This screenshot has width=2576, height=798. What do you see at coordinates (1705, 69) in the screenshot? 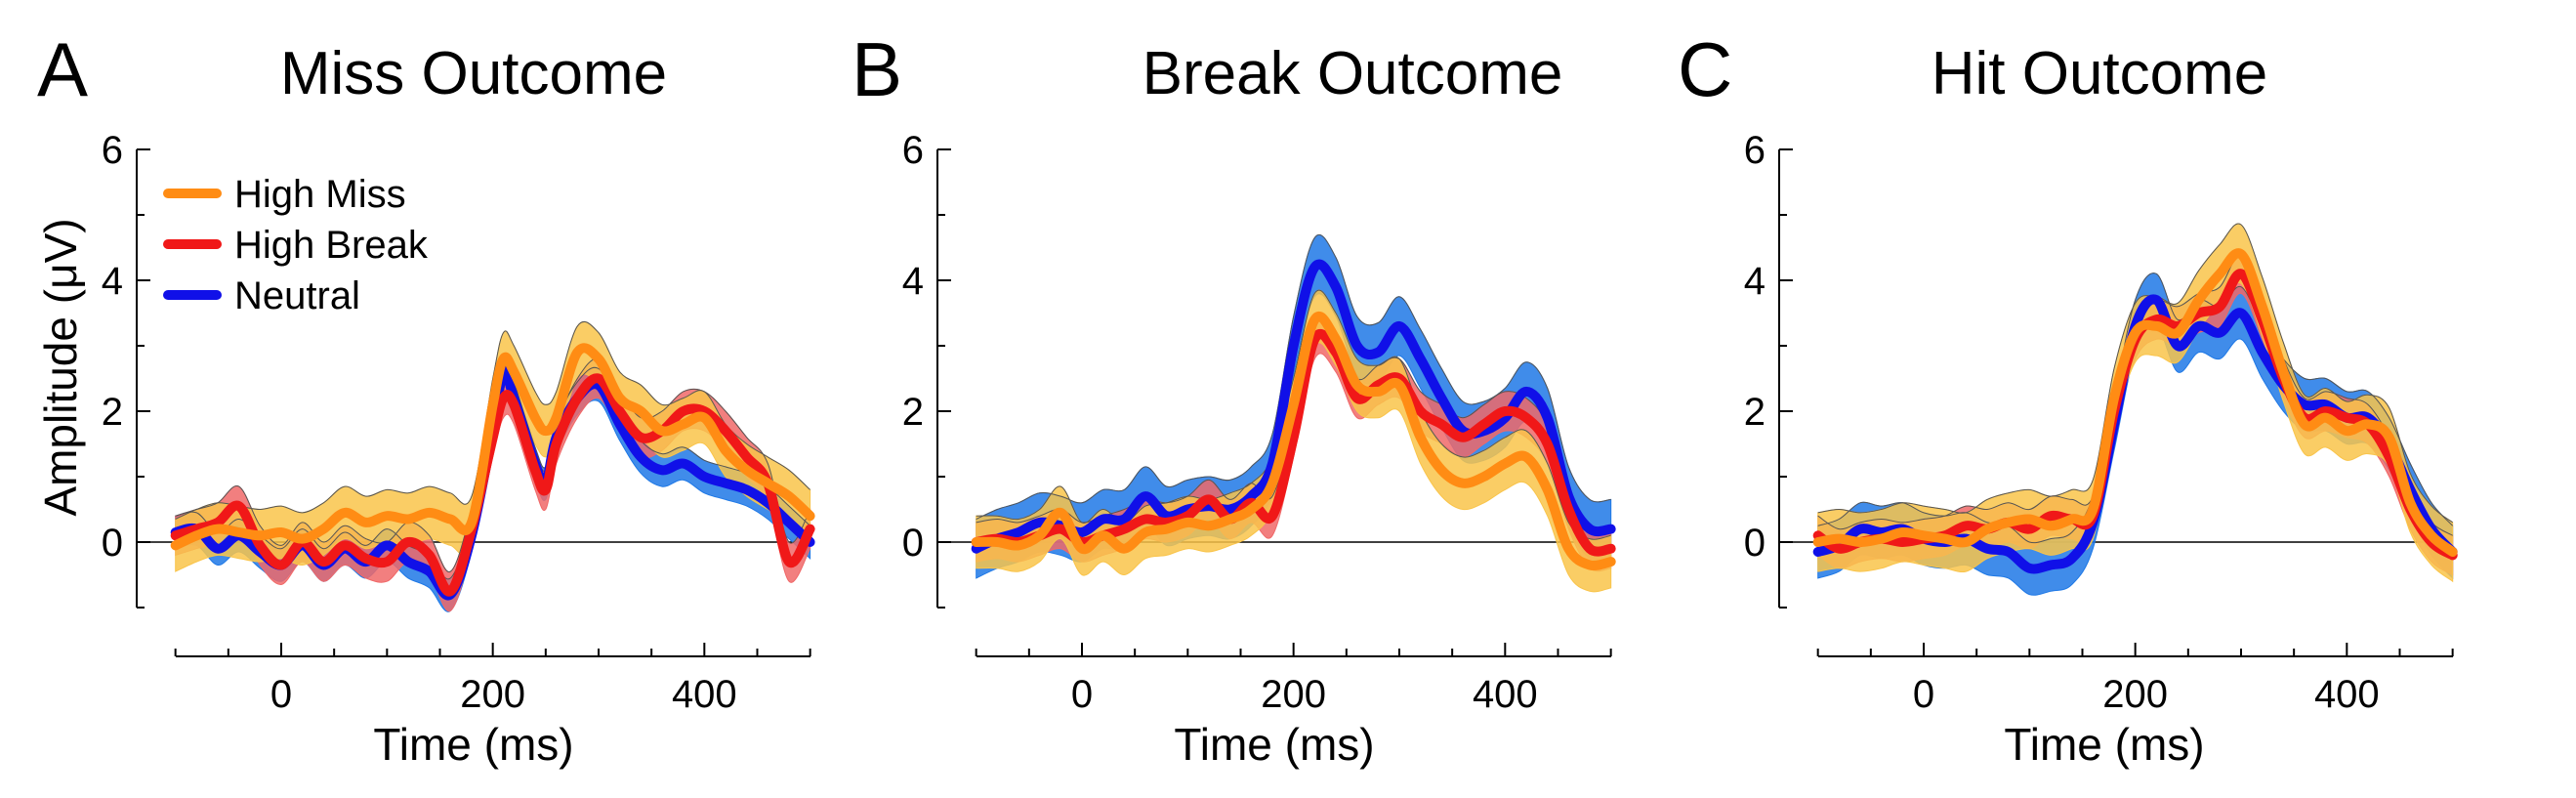
I see `panel-letter-c: C` at bounding box center [1705, 69].